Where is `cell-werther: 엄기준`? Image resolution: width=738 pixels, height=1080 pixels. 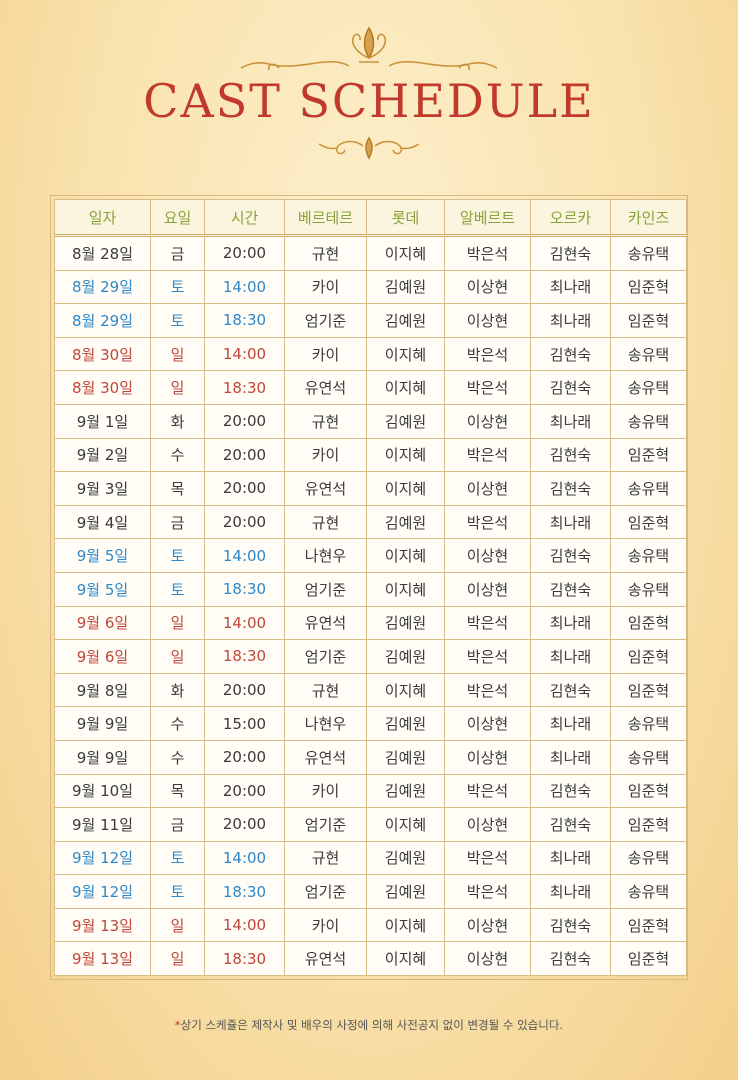
cell-werther: 엄기준 is located at coordinates (325, 891).